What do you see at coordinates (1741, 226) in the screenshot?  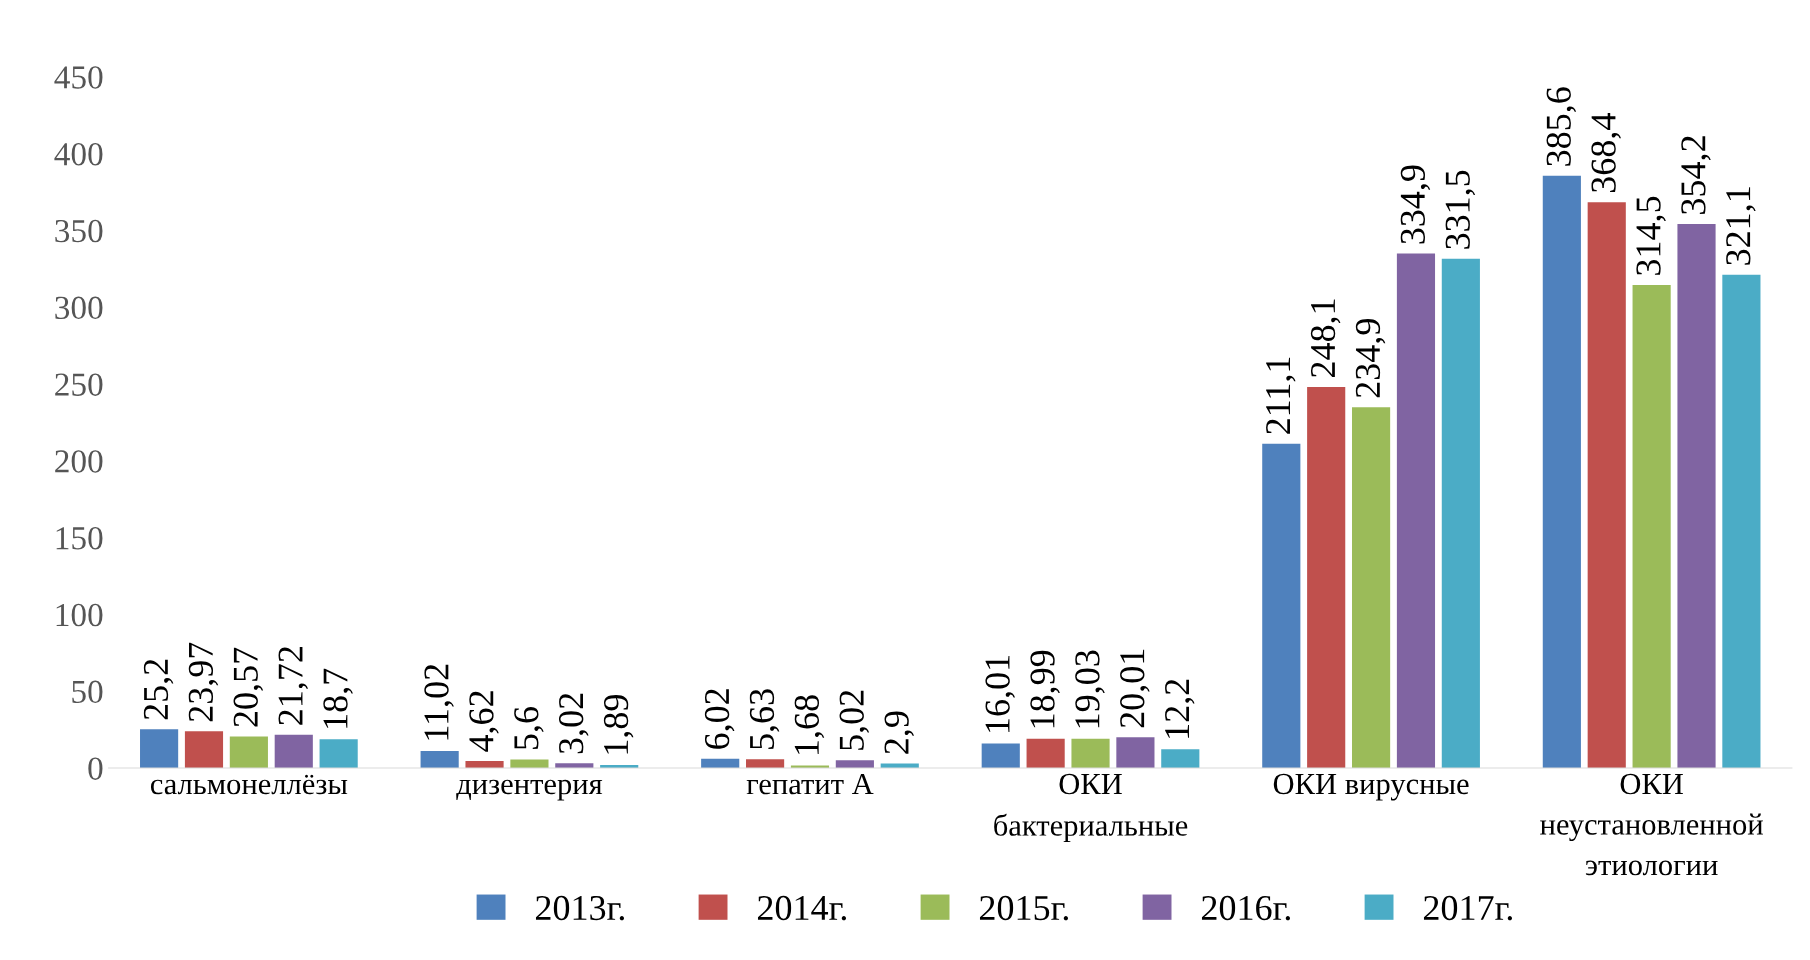 I see `data-label: 321,1` at bounding box center [1741, 226].